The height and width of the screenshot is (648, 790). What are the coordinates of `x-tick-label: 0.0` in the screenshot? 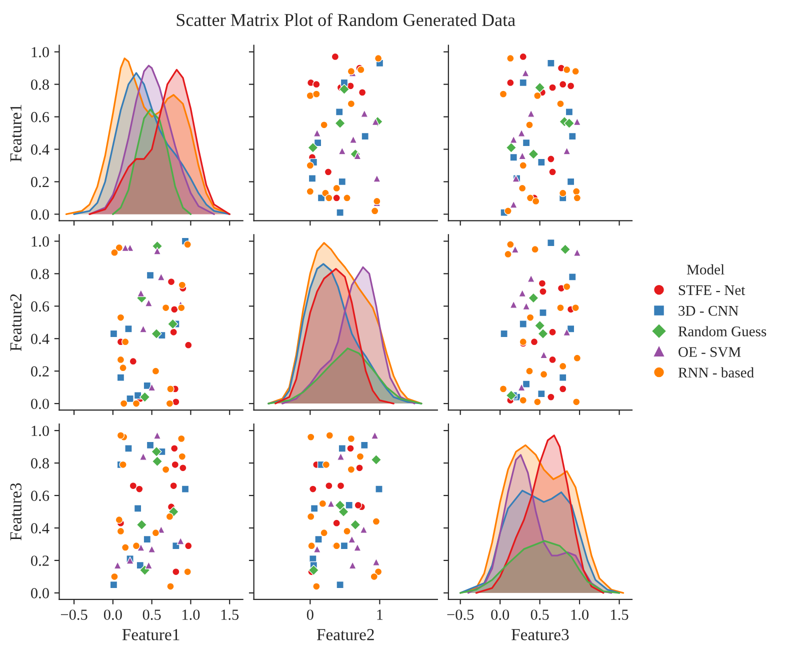 It's located at (113, 615).